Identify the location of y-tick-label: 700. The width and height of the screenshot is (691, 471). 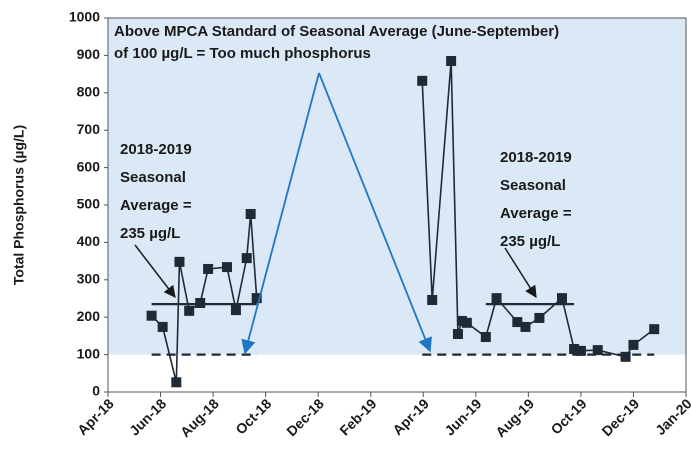
(89, 129).